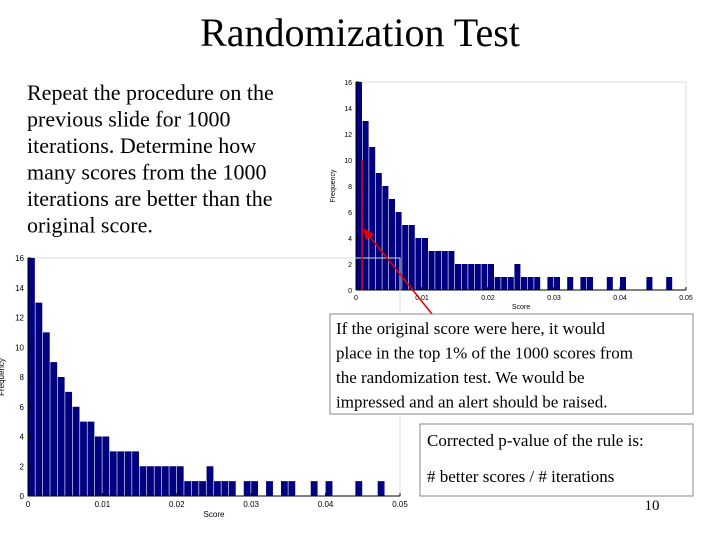 Image resolution: width=720 pixels, height=540 pixels. I want to click on y-tick-label: 16, so click(19, 258).